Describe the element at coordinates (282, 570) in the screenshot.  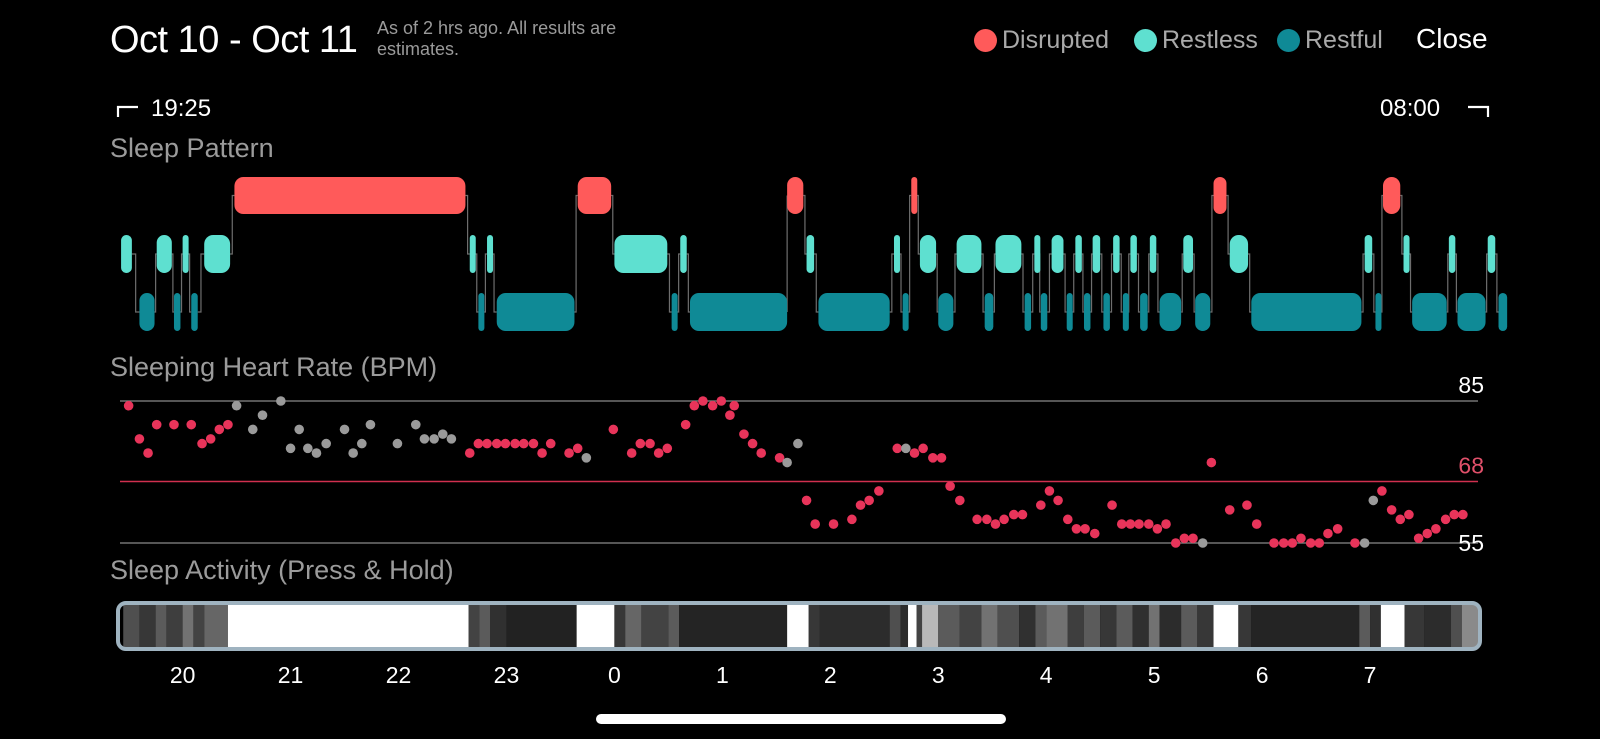
I see `sleep-activity-title: Sleep Activity (Press & Hold)` at that location.